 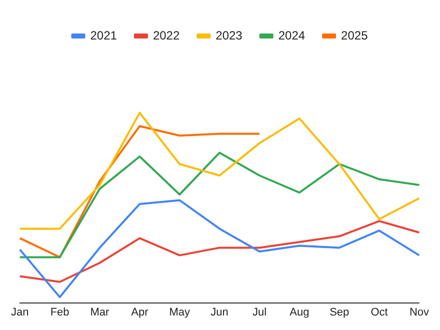 What do you see at coordinates (229, 35) in the screenshot?
I see `legend-label: 2023` at bounding box center [229, 35].